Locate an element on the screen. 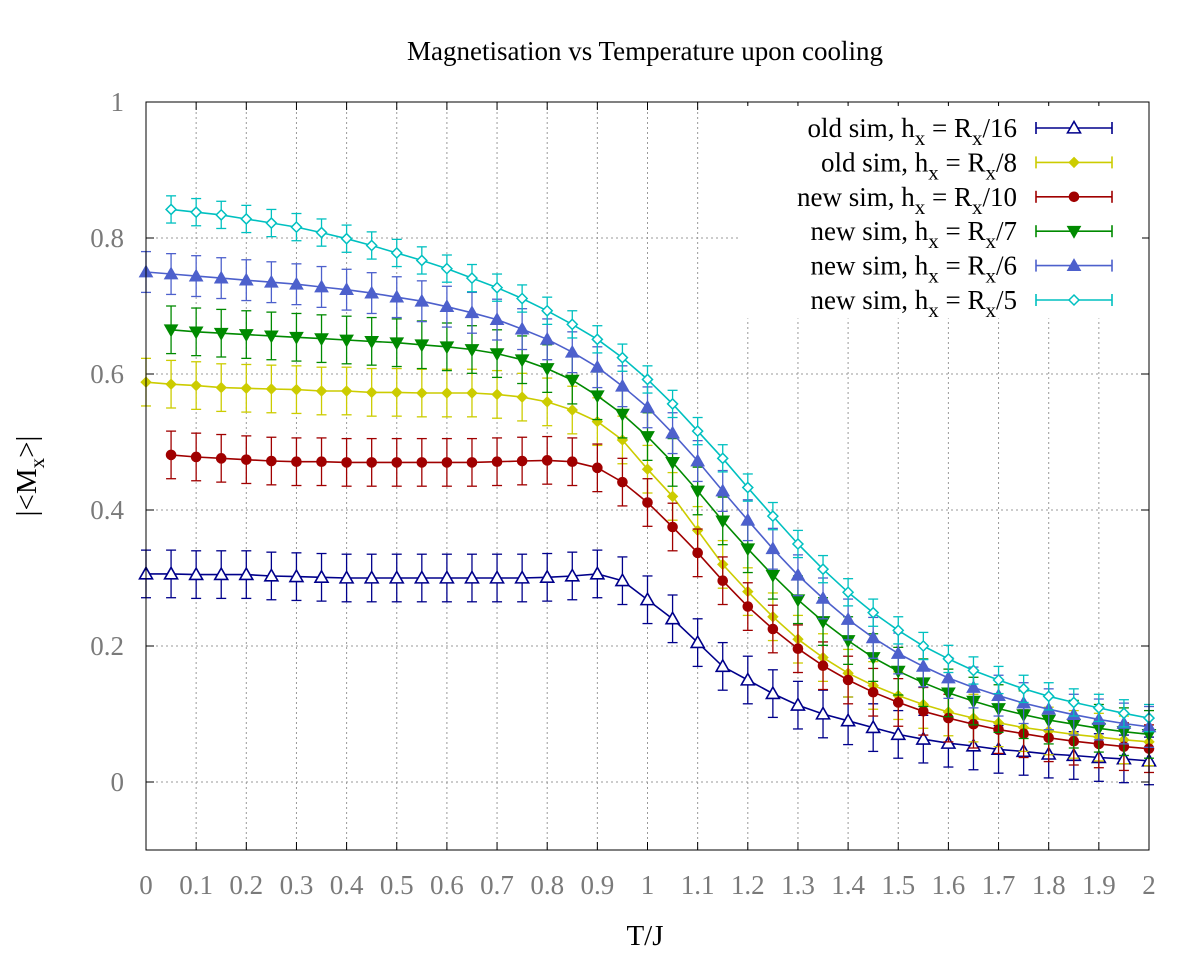 The width and height of the screenshot is (1200, 960). legend-text-part: /7 is located at coordinates (1006, 231).